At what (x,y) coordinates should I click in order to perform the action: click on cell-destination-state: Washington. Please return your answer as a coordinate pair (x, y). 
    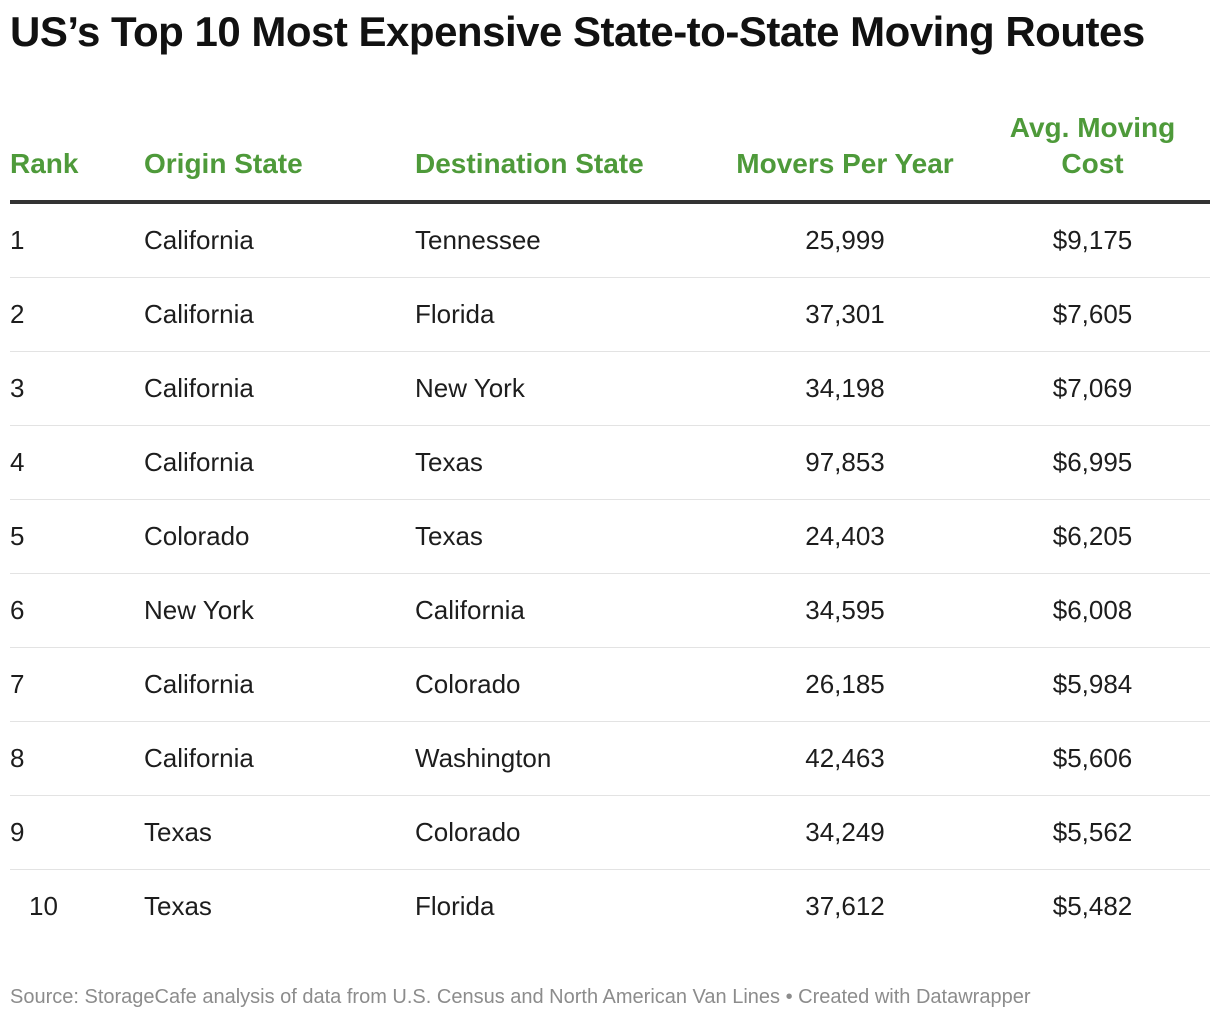
    Looking at the image, I should click on (565, 758).